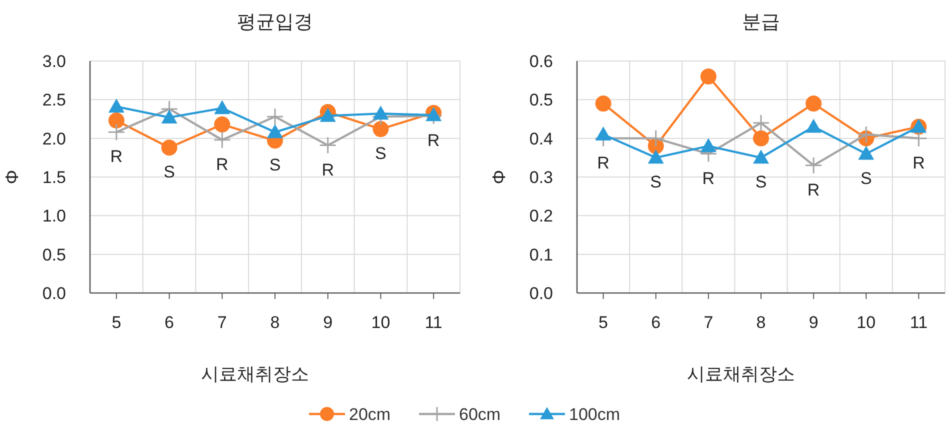 The image size is (948, 429). Describe the element at coordinates (54, 100) in the screenshot. I see `y-tick-label: 2.5` at that location.